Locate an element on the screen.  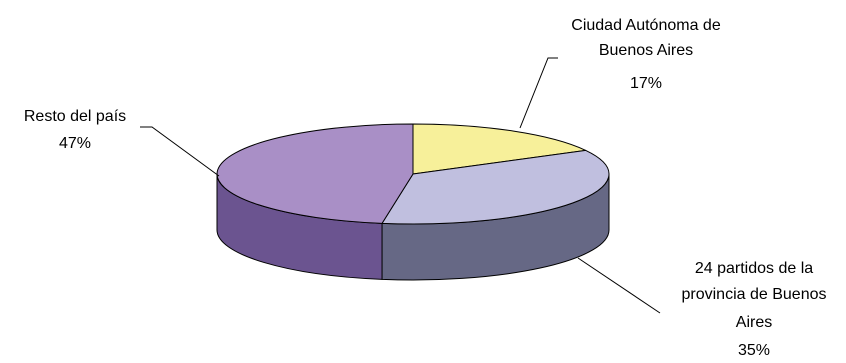
slice-percent-1: 17% is located at coordinates (646, 83).